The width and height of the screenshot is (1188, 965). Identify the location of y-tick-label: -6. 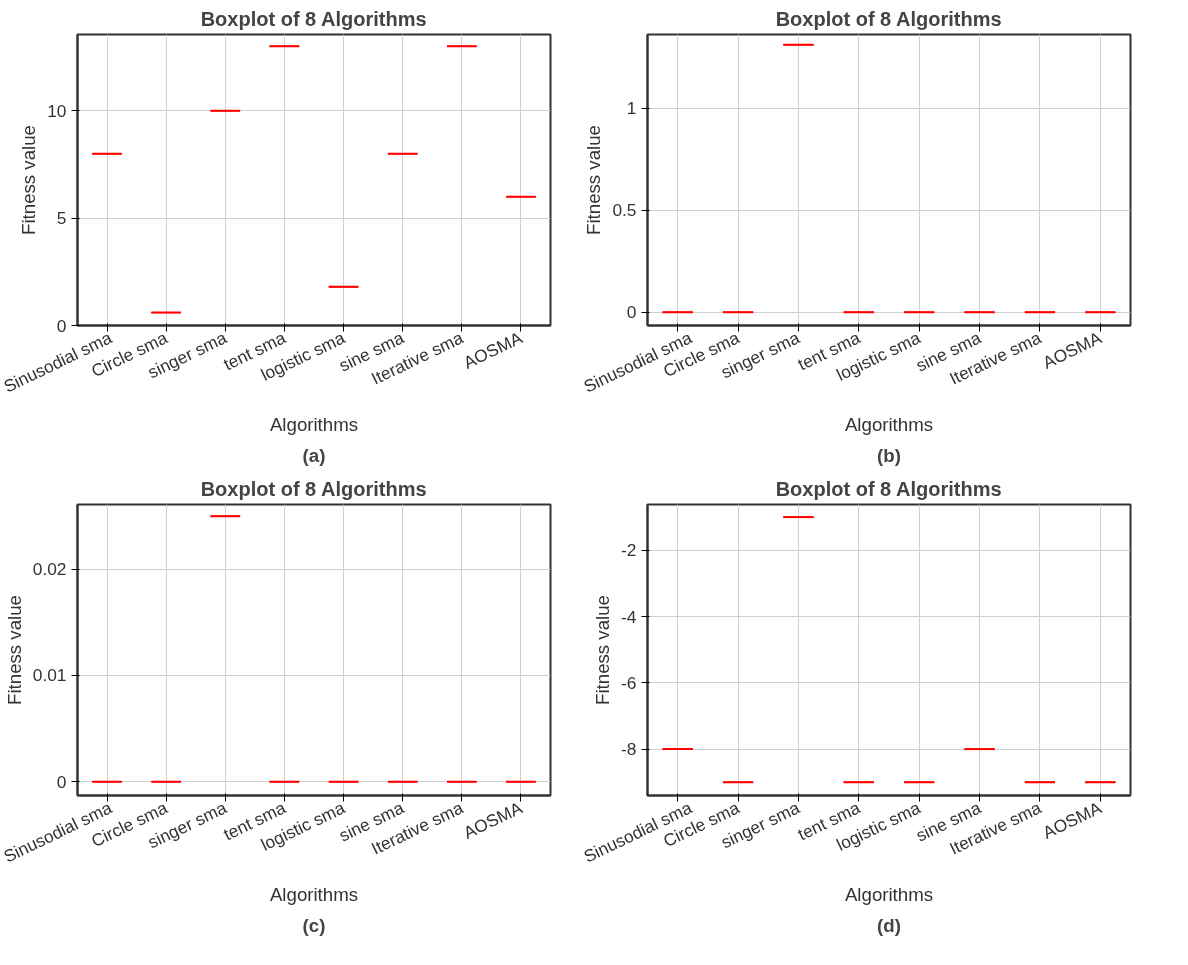
(629, 682).